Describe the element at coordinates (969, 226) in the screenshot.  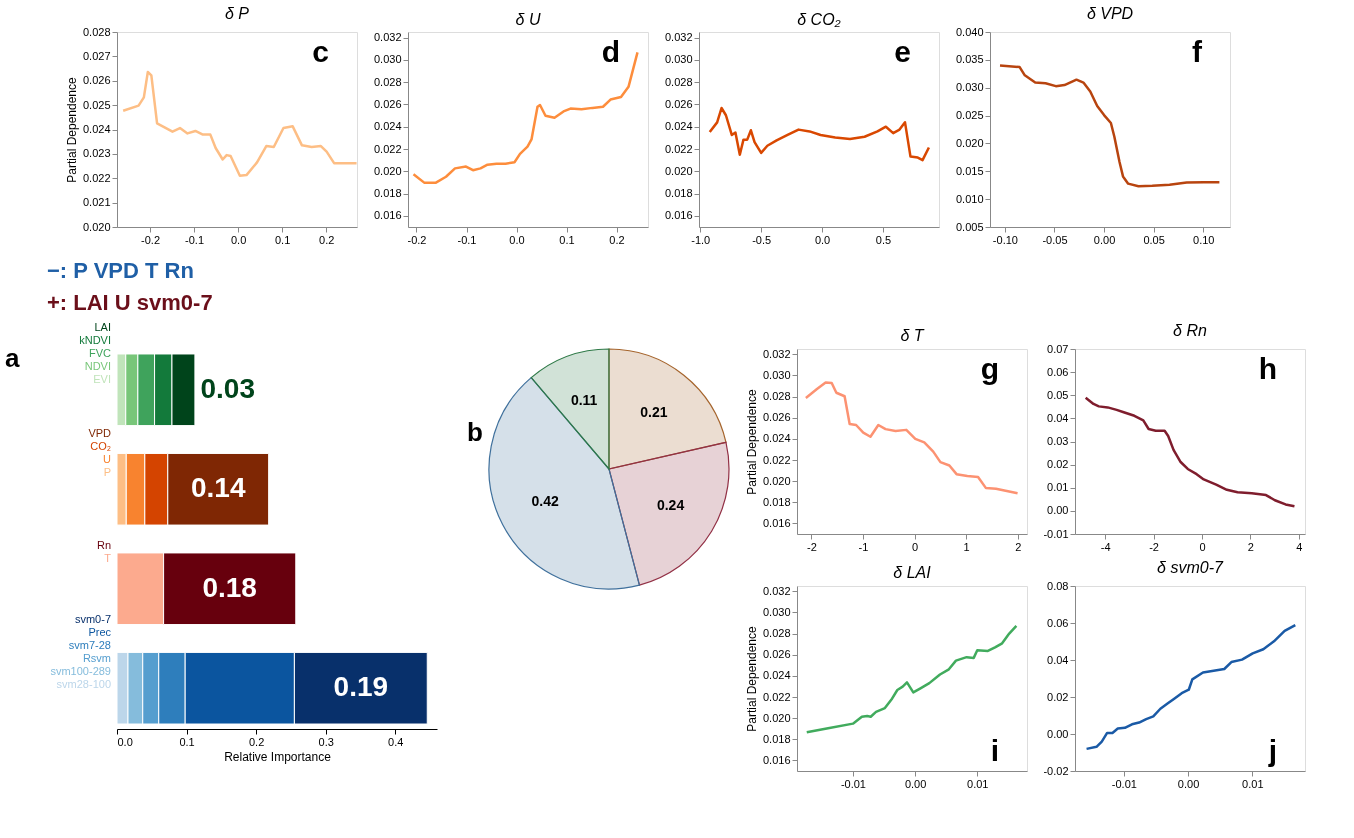
I see `y-tick-label: 0.005` at that location.